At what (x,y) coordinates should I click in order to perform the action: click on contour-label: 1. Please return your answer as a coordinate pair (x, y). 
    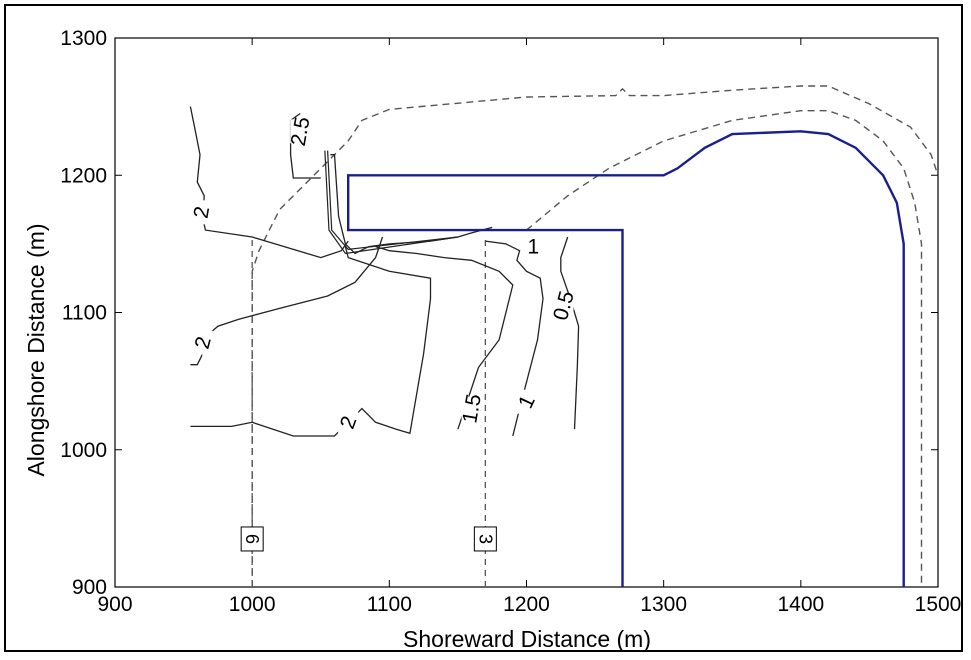
    Looking at the image, I should click on (534, 247).